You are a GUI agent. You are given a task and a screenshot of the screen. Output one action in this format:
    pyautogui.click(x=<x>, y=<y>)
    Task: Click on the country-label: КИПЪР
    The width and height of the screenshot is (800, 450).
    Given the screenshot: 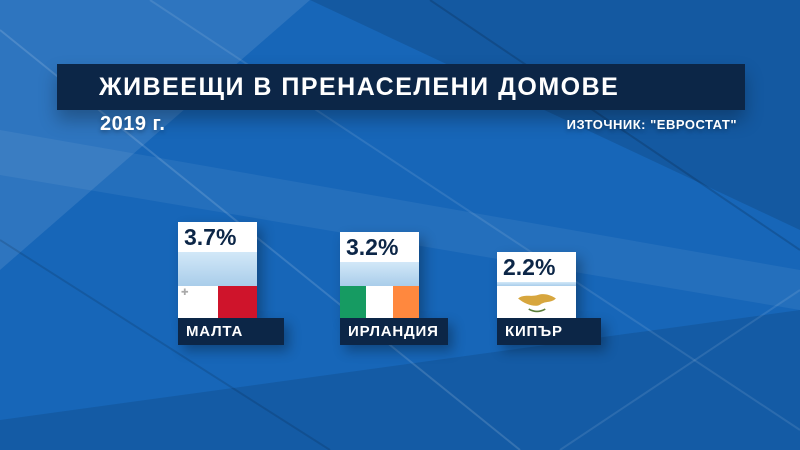 What is the action you would take?
    pyautogui.click(x=549, y=331)
    